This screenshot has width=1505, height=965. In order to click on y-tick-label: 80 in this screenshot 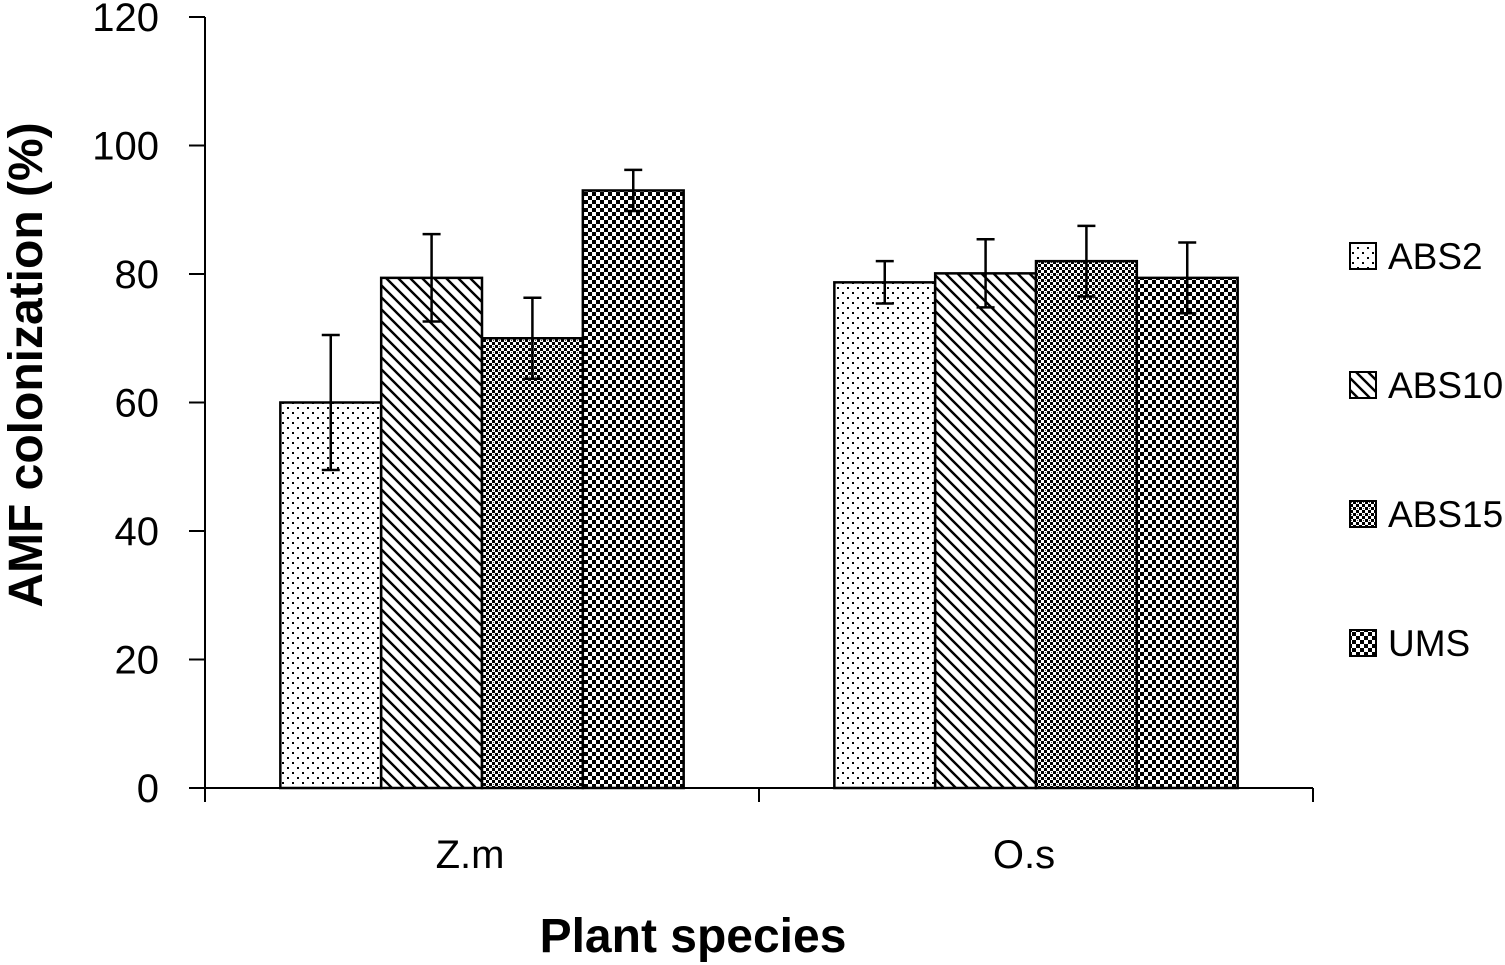, I will do `click(137, 275)`.